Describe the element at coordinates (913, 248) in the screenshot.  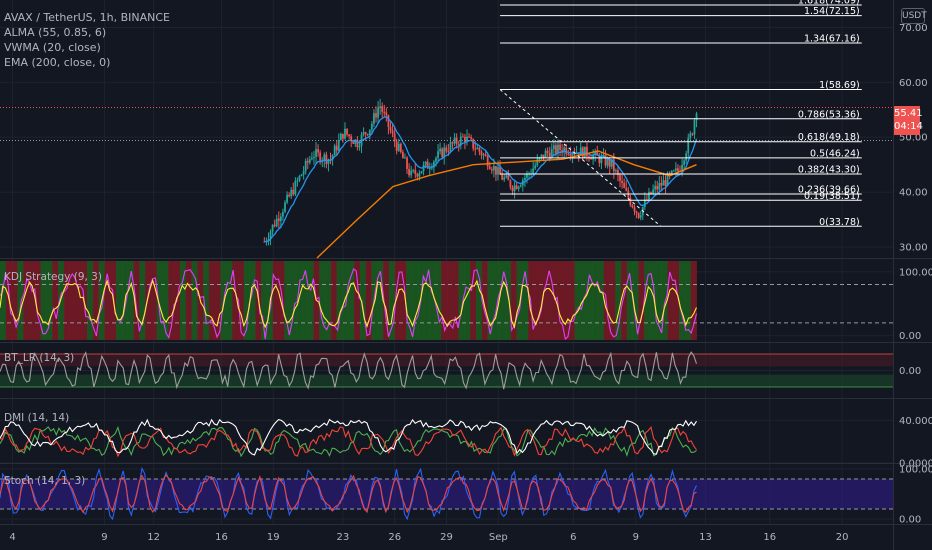
I see `y-tick-label: 30.00` at that location.